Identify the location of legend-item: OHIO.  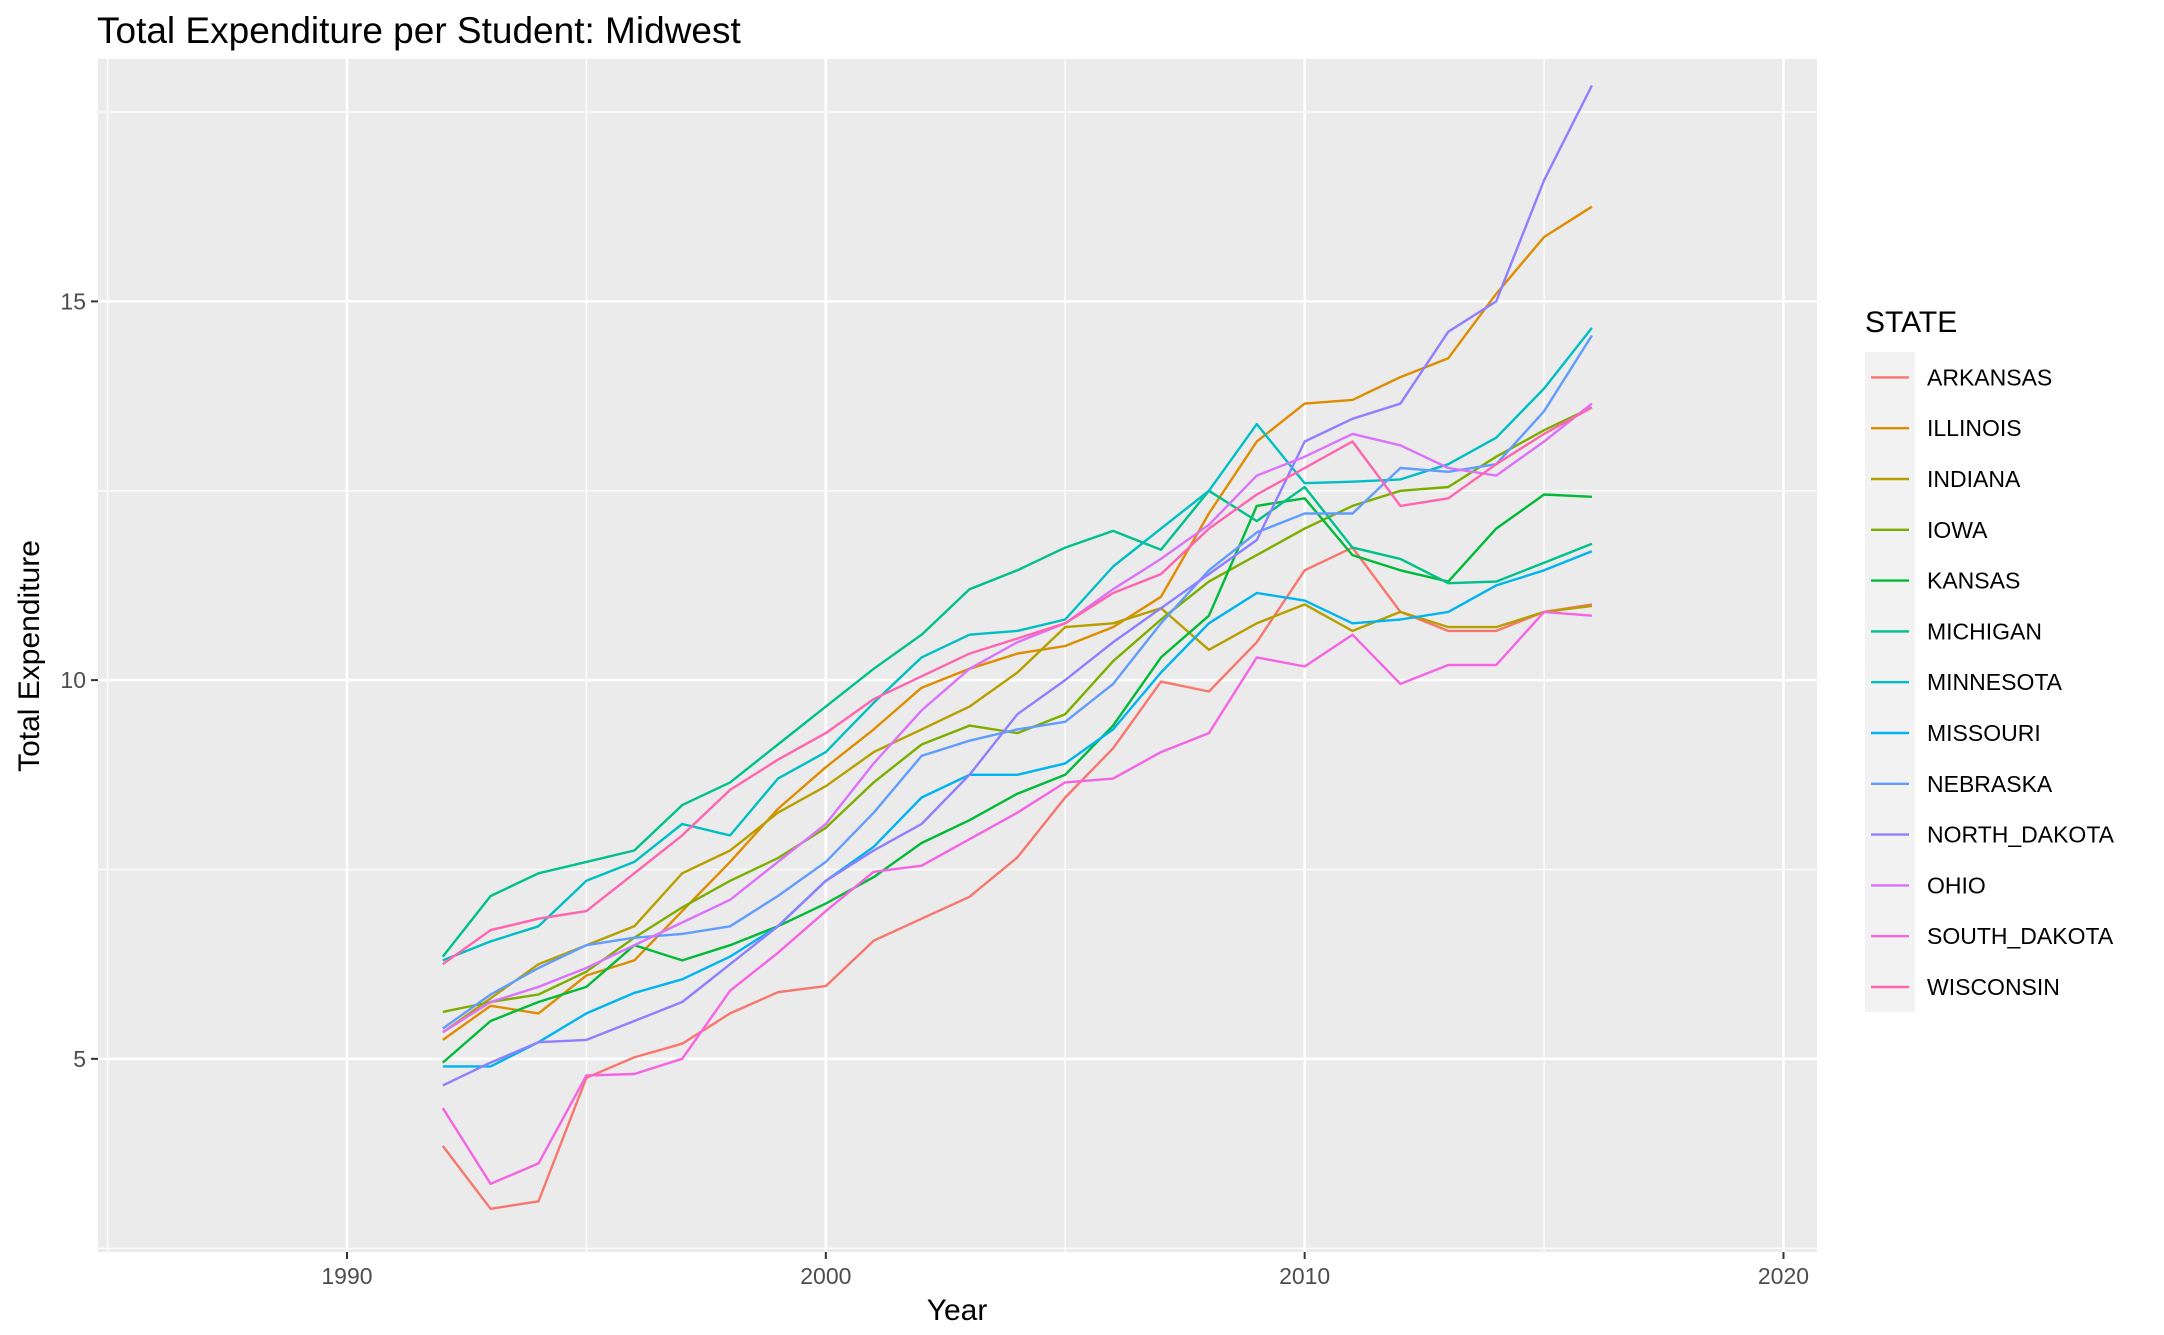
(1928, 885).